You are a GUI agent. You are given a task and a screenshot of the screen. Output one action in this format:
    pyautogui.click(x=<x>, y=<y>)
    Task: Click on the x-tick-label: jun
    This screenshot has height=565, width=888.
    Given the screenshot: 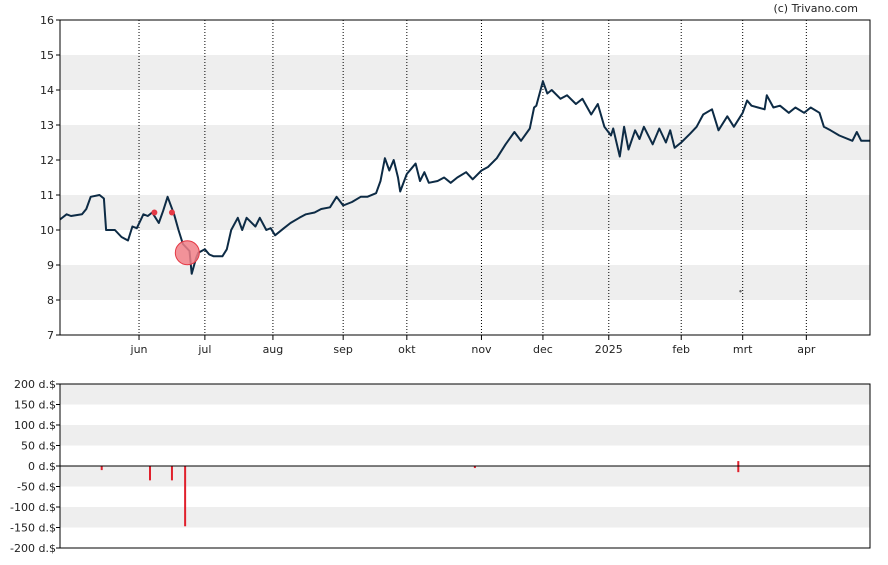 What is the action you would take?
    pyautogui.click(x=139, y=349)
    